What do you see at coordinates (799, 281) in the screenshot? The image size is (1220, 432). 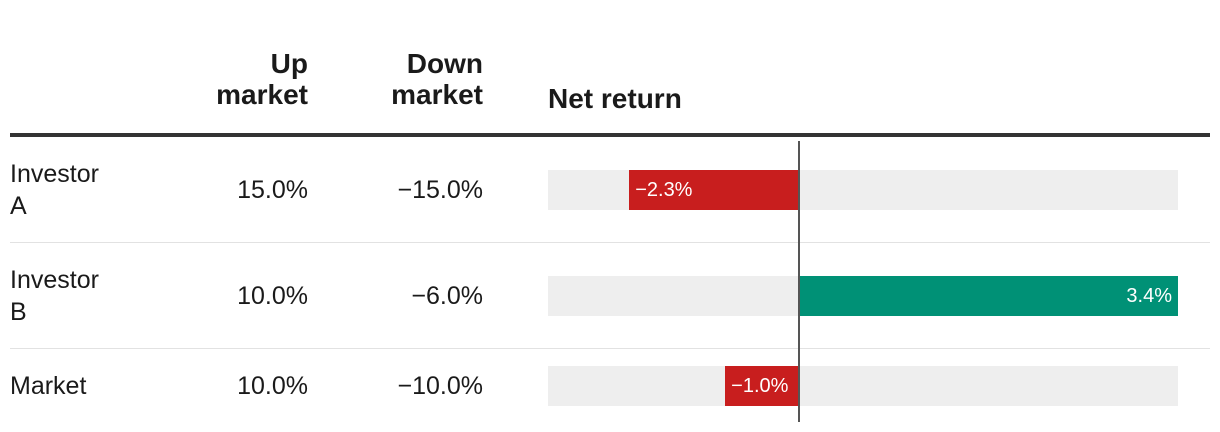 I see `zero-axis-line` at bounding box center [799, 281].